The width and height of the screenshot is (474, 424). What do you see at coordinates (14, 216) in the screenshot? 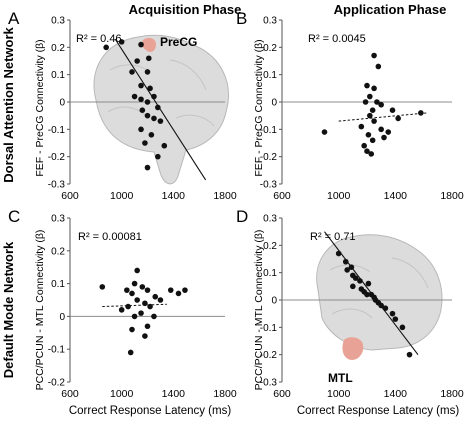
I see `panel-letter-c: C` at bounding box center [14, 216].